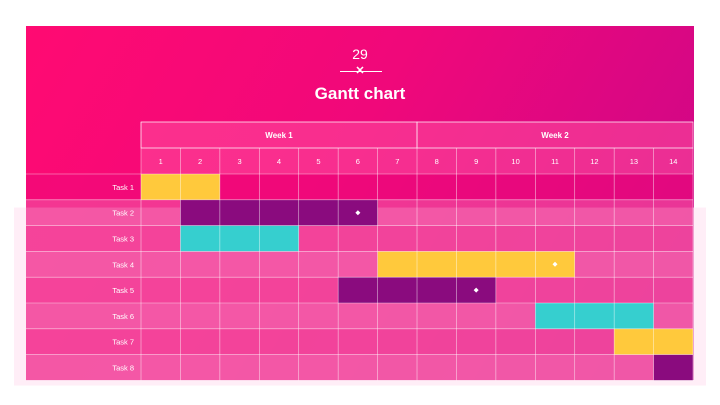 The image size is (720, 405). What do you see at coordinates (358, 161) in the screenshot?
I see `day-label: 6` at bounding box center [358, 161].